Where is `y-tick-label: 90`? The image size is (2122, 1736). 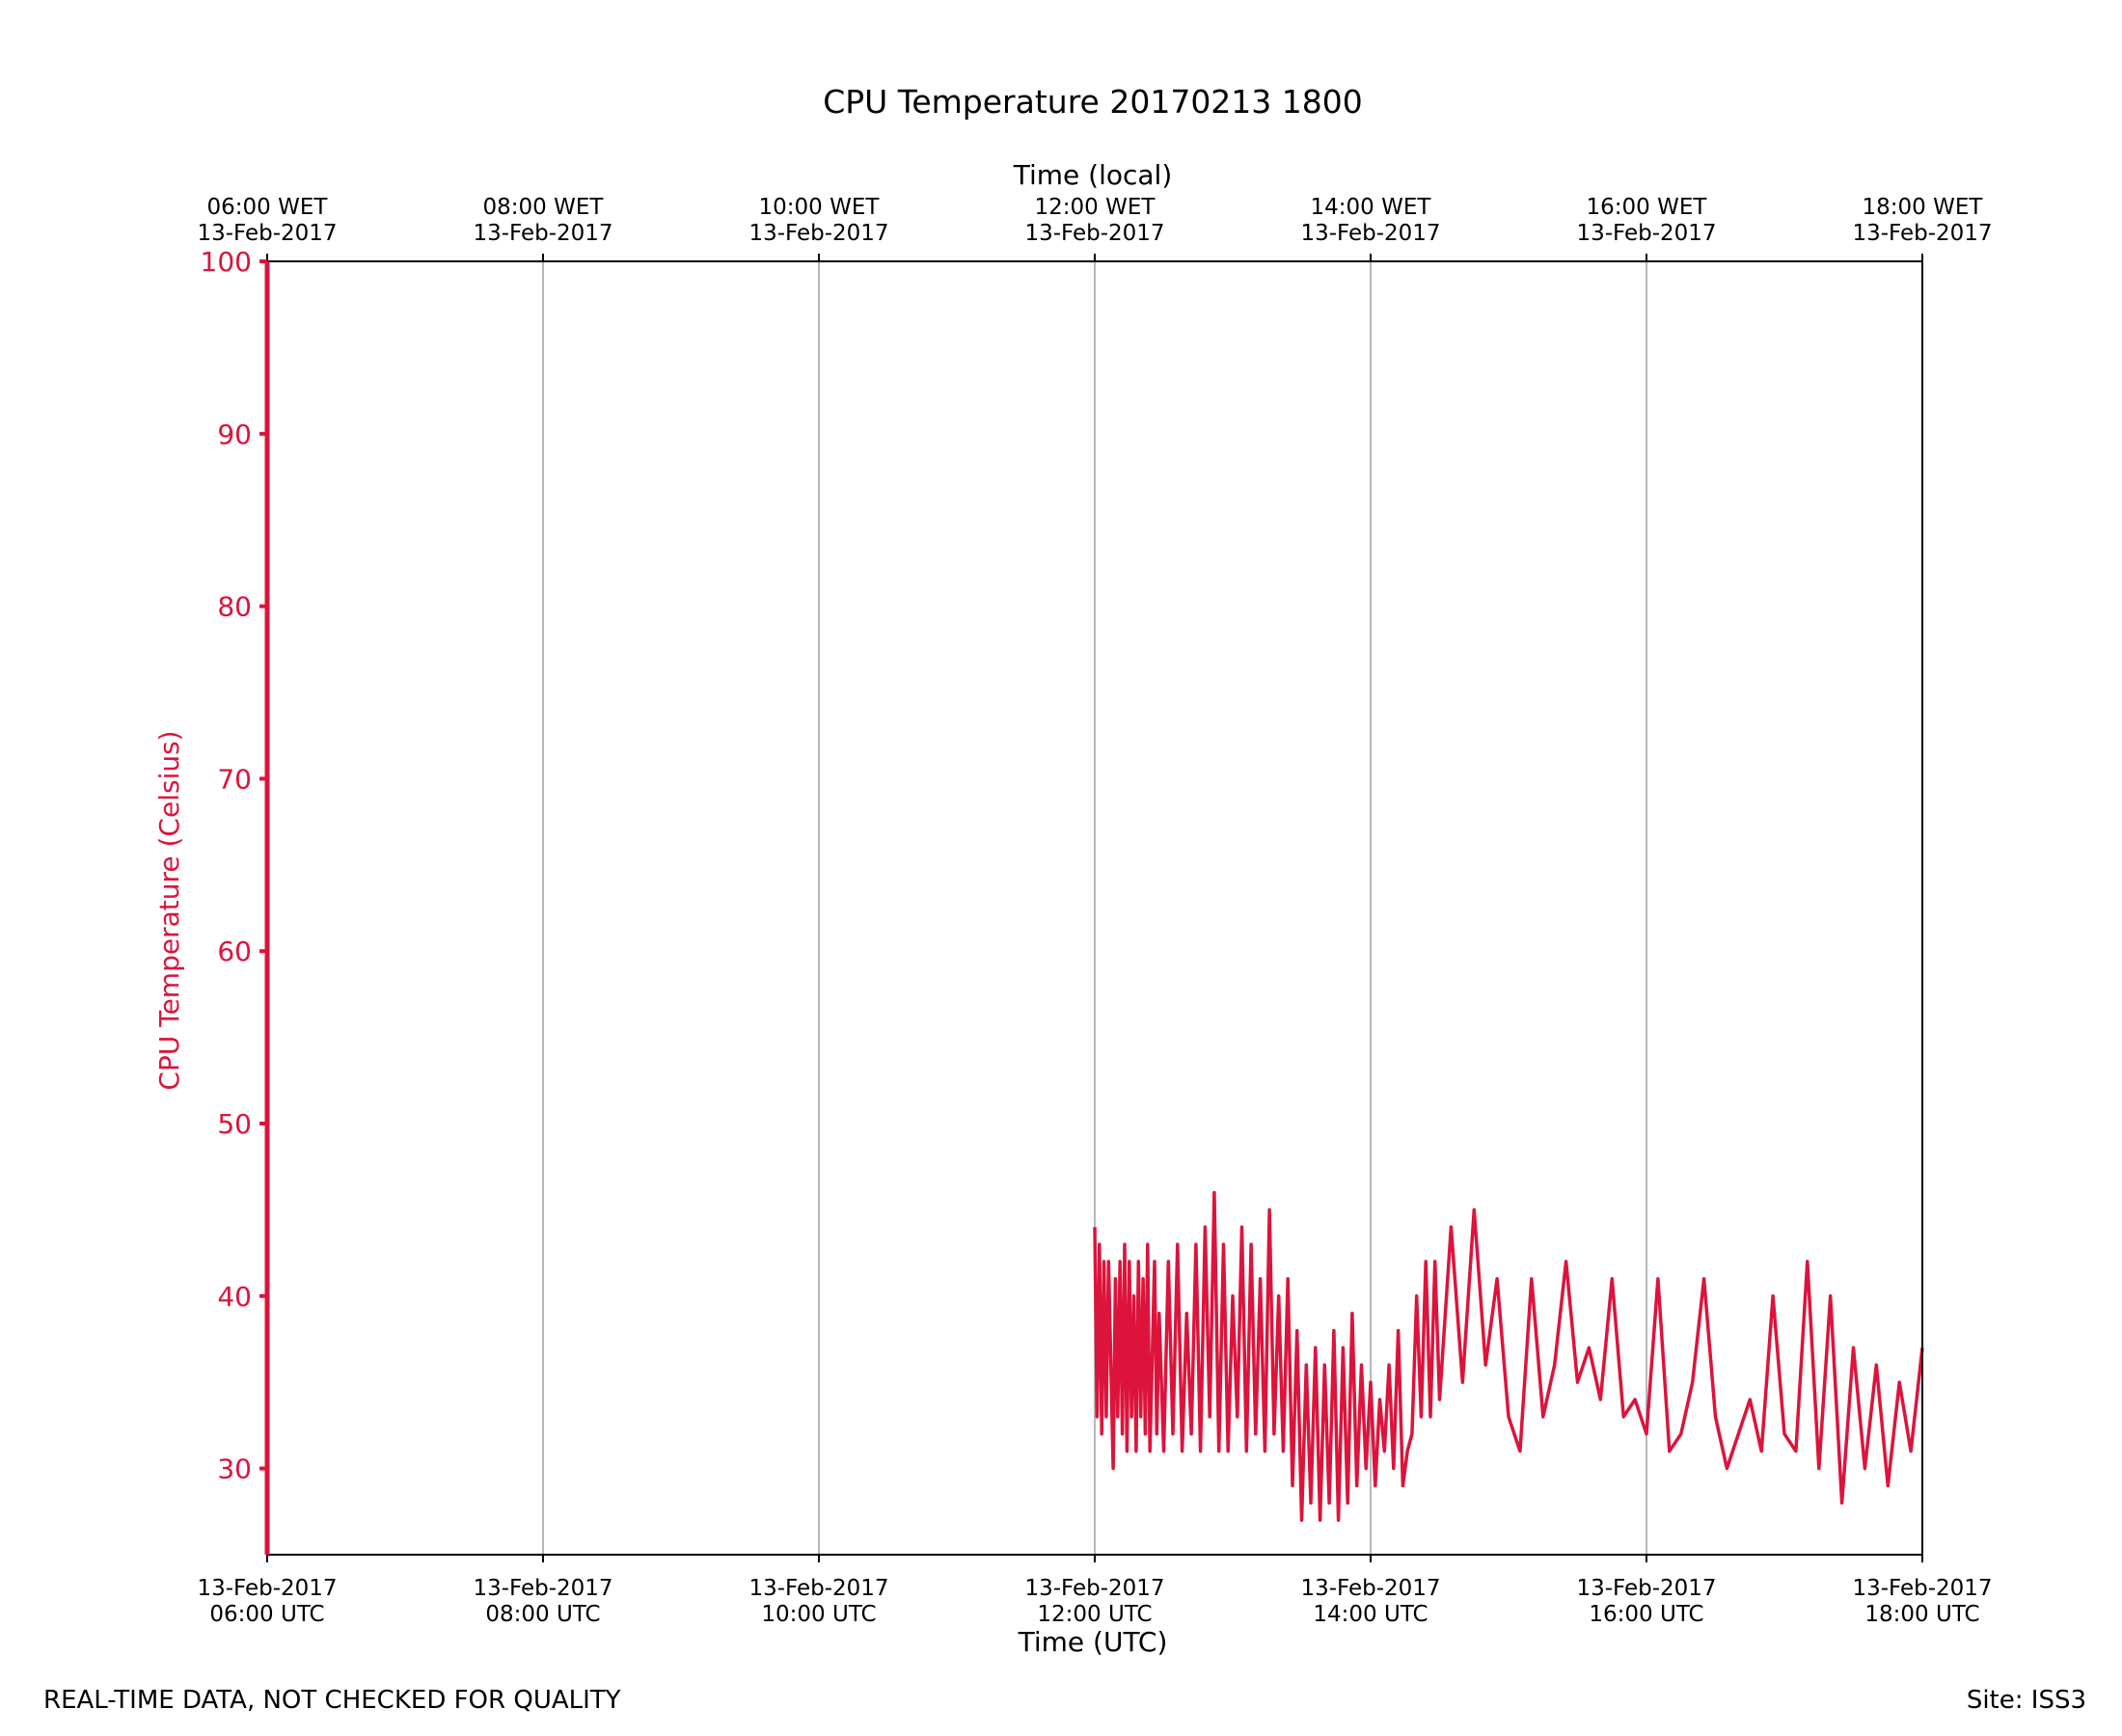 y-tick-label: 90 is located at coordinates (235, 434).